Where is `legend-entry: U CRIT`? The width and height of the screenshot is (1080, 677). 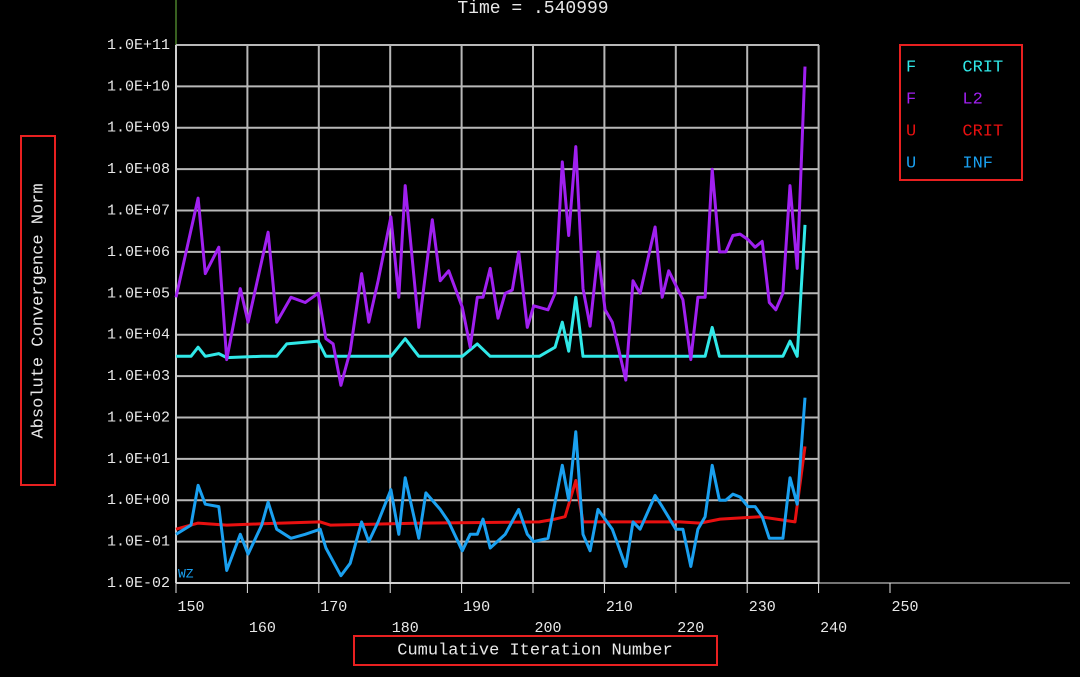 legend-entry: U CRIT is located at coordinates (954, 131).